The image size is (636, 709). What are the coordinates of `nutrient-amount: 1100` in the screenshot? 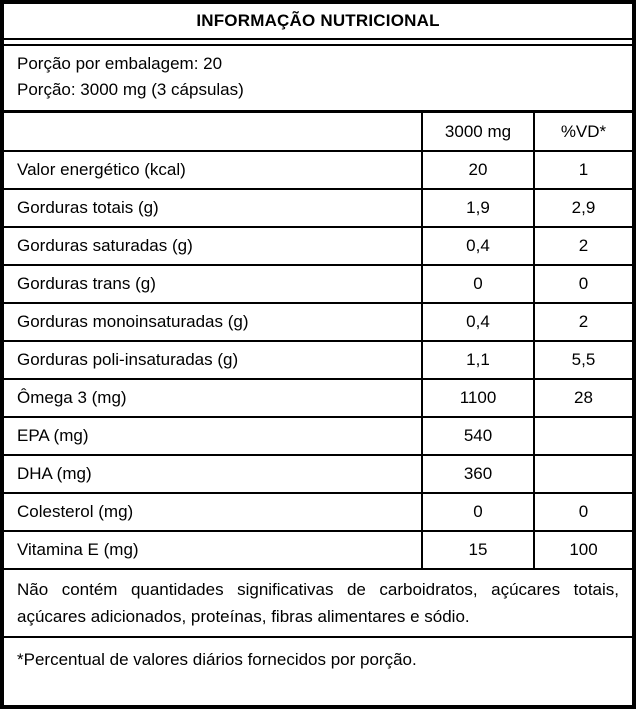 It's located at (478, 398).